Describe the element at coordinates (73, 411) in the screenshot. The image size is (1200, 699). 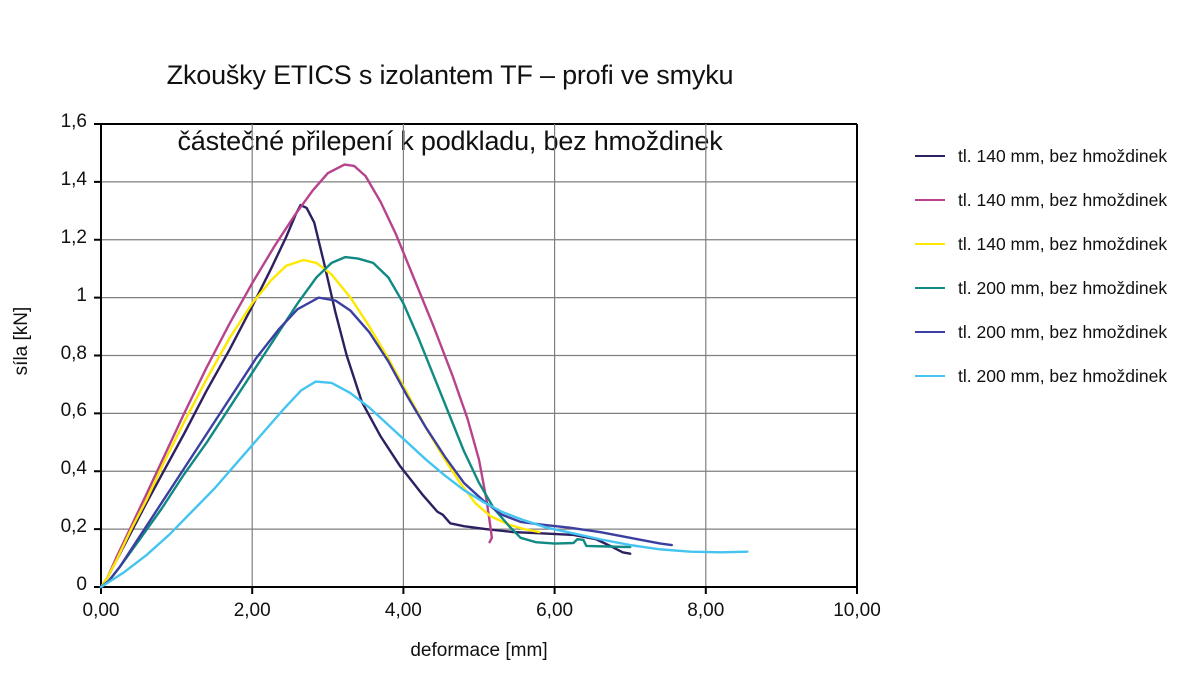
I see `y-axis-tick-label: 0,6` at that location.